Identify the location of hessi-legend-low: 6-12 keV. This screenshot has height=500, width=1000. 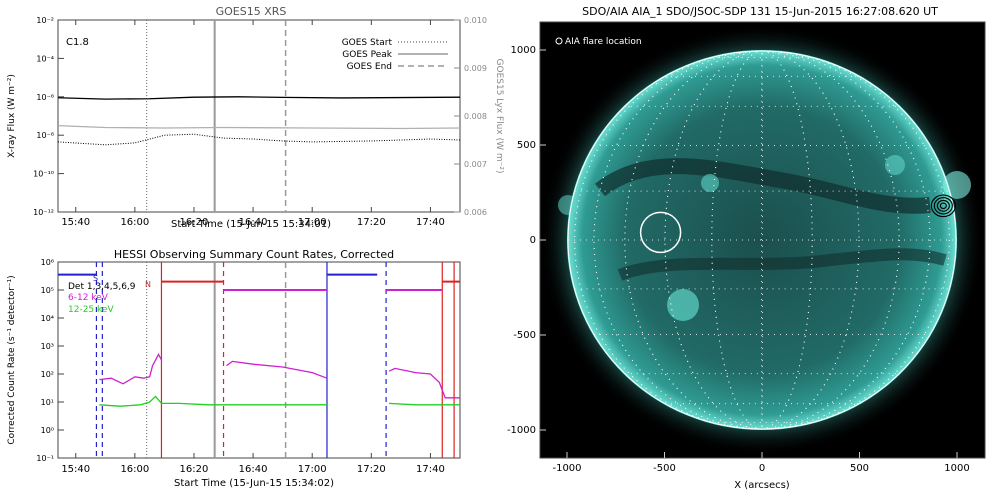
(88, 298).